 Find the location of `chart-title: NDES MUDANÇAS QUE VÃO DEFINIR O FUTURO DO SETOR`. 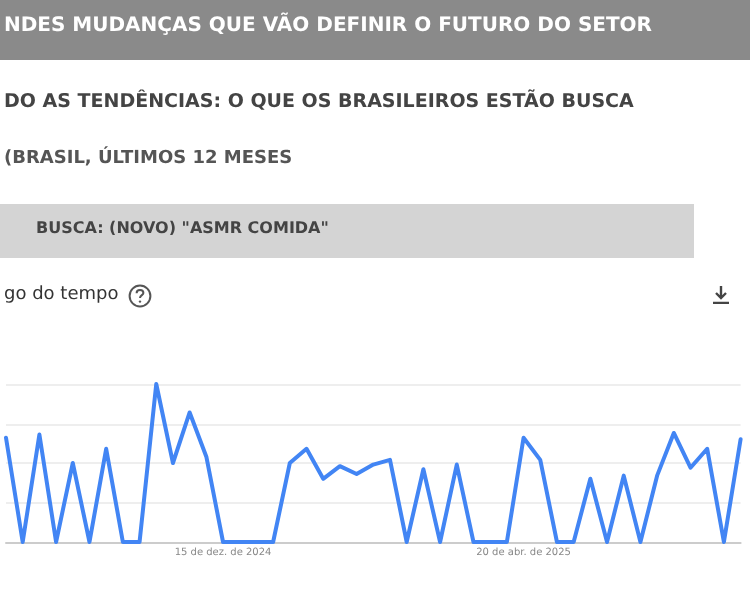

chart-title: NDES MUDANÇAS QUE VÃO DEFINIR O FUTURO DO SETOR is located at coordinates (328, 24).